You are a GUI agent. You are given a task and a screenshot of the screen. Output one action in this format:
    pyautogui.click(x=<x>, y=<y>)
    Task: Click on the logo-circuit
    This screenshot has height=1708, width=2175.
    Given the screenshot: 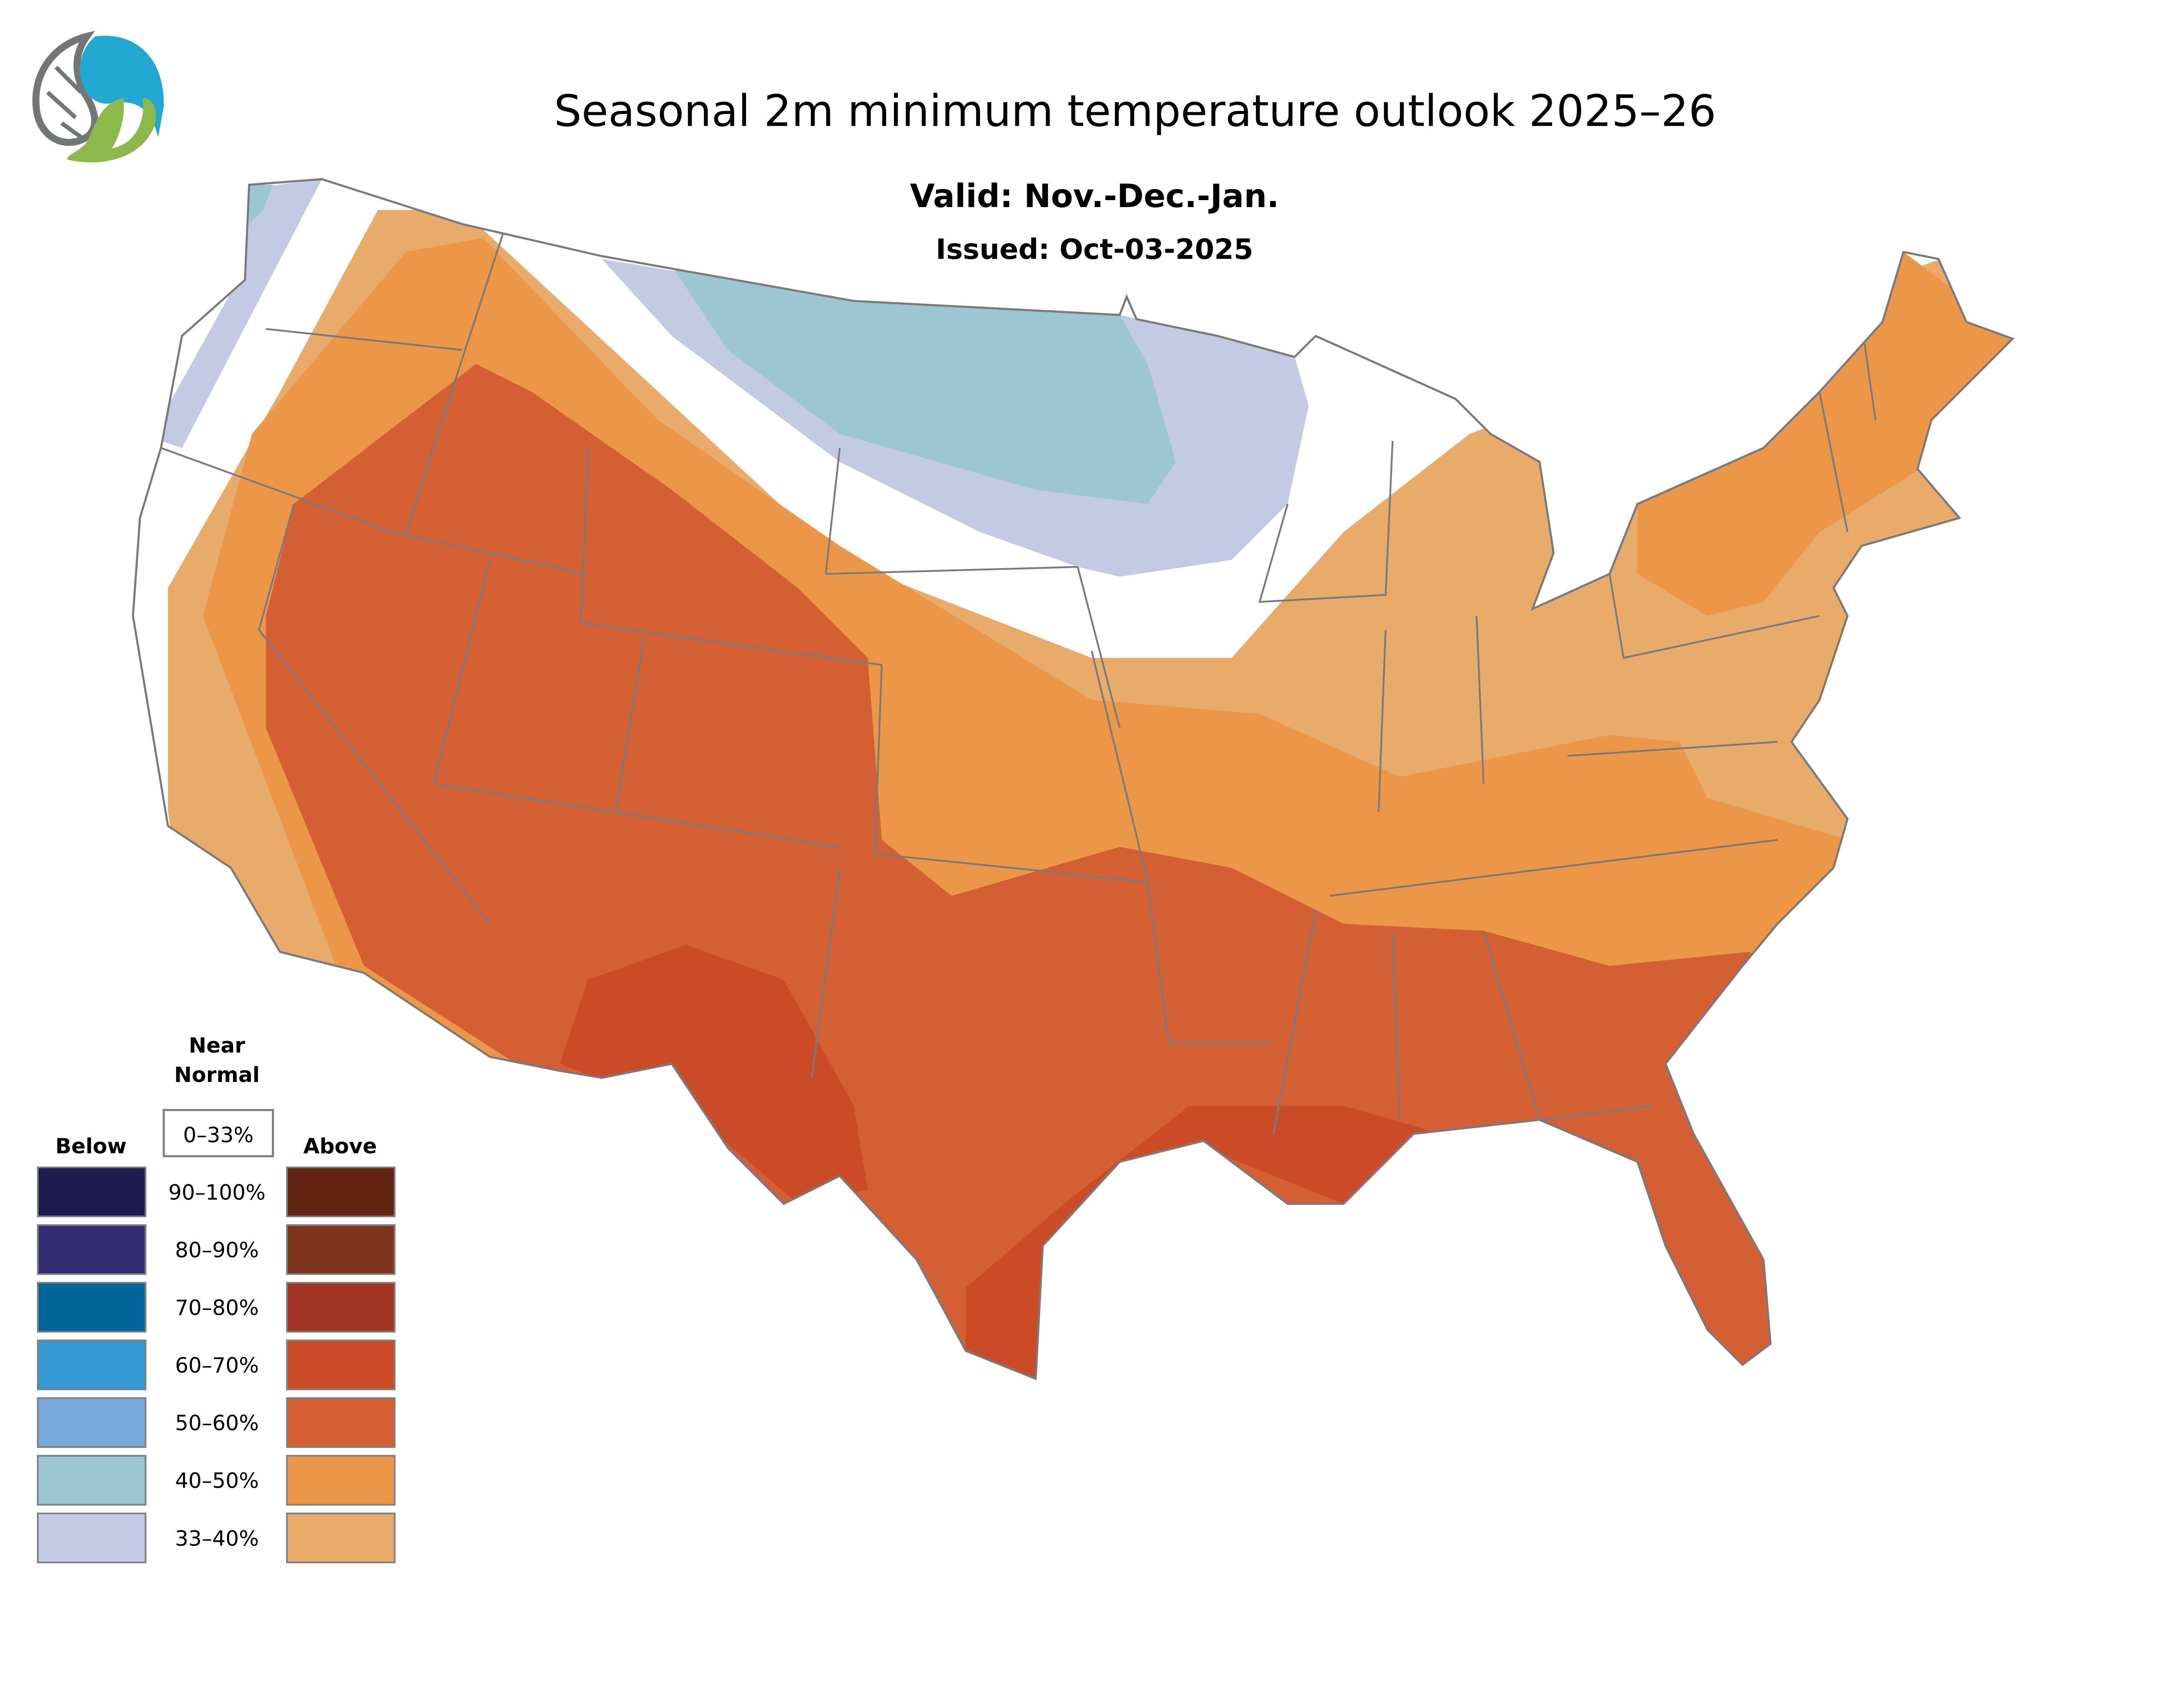 What is the action you would take?
    pyautogui.click(x=65, y=88)
    